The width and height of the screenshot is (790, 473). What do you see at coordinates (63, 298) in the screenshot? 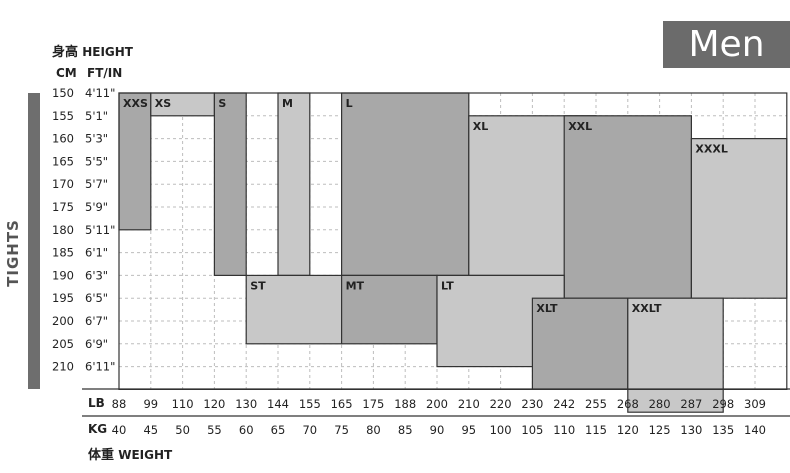
I see `height-cm-label: 195` at bounding box center [63, 298].